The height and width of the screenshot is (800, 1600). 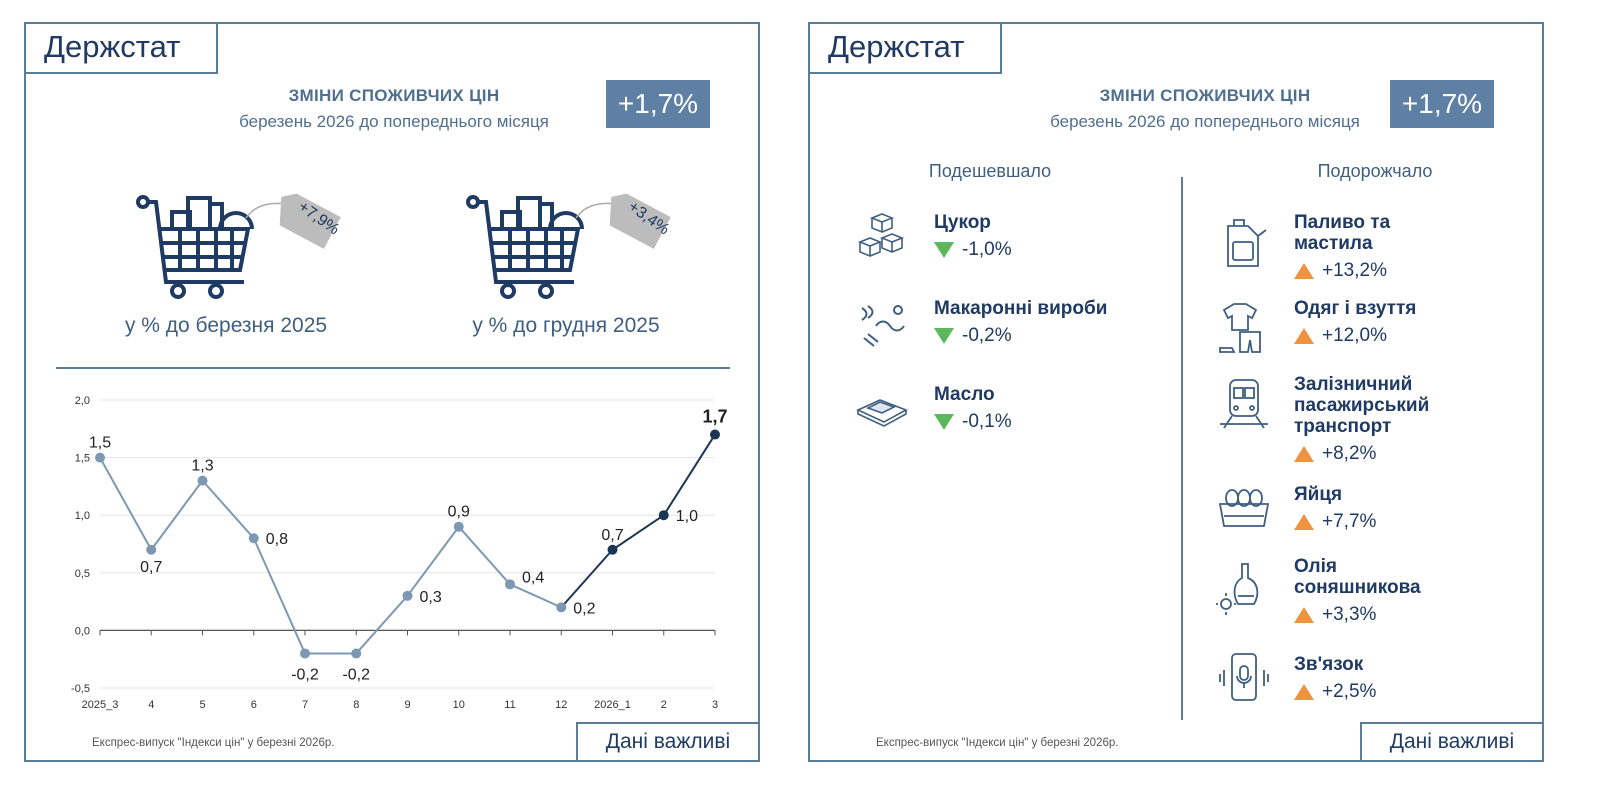 I want to click on x-tick-label: 4, so click(x=151, y=705).